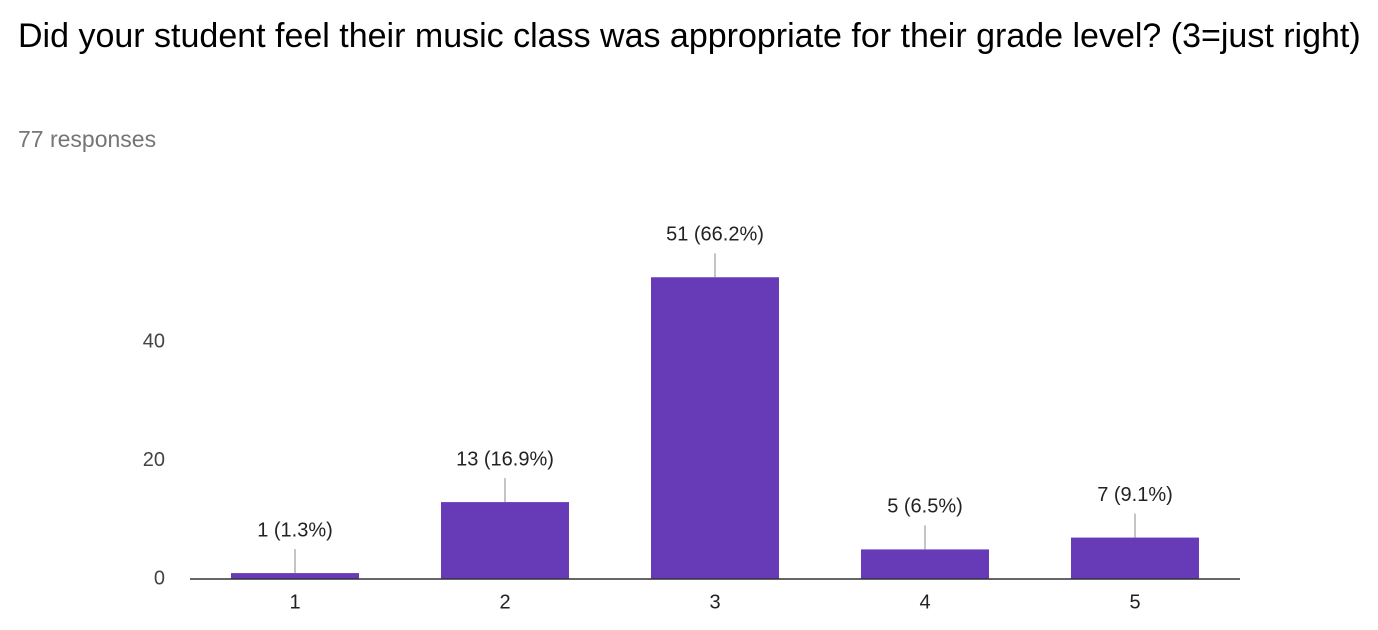 This screenshot has height=630, width=1378. What do you see at coordinates (504, 602) in the screenshot?
I see `x-tick-label: 2` at bounding box center [504, 602].